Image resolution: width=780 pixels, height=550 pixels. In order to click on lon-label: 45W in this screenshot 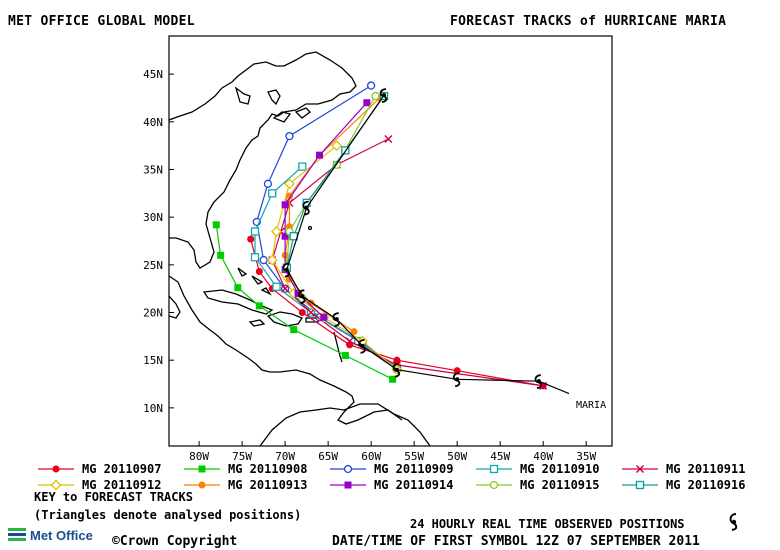, I will do `click(500, 456)`.